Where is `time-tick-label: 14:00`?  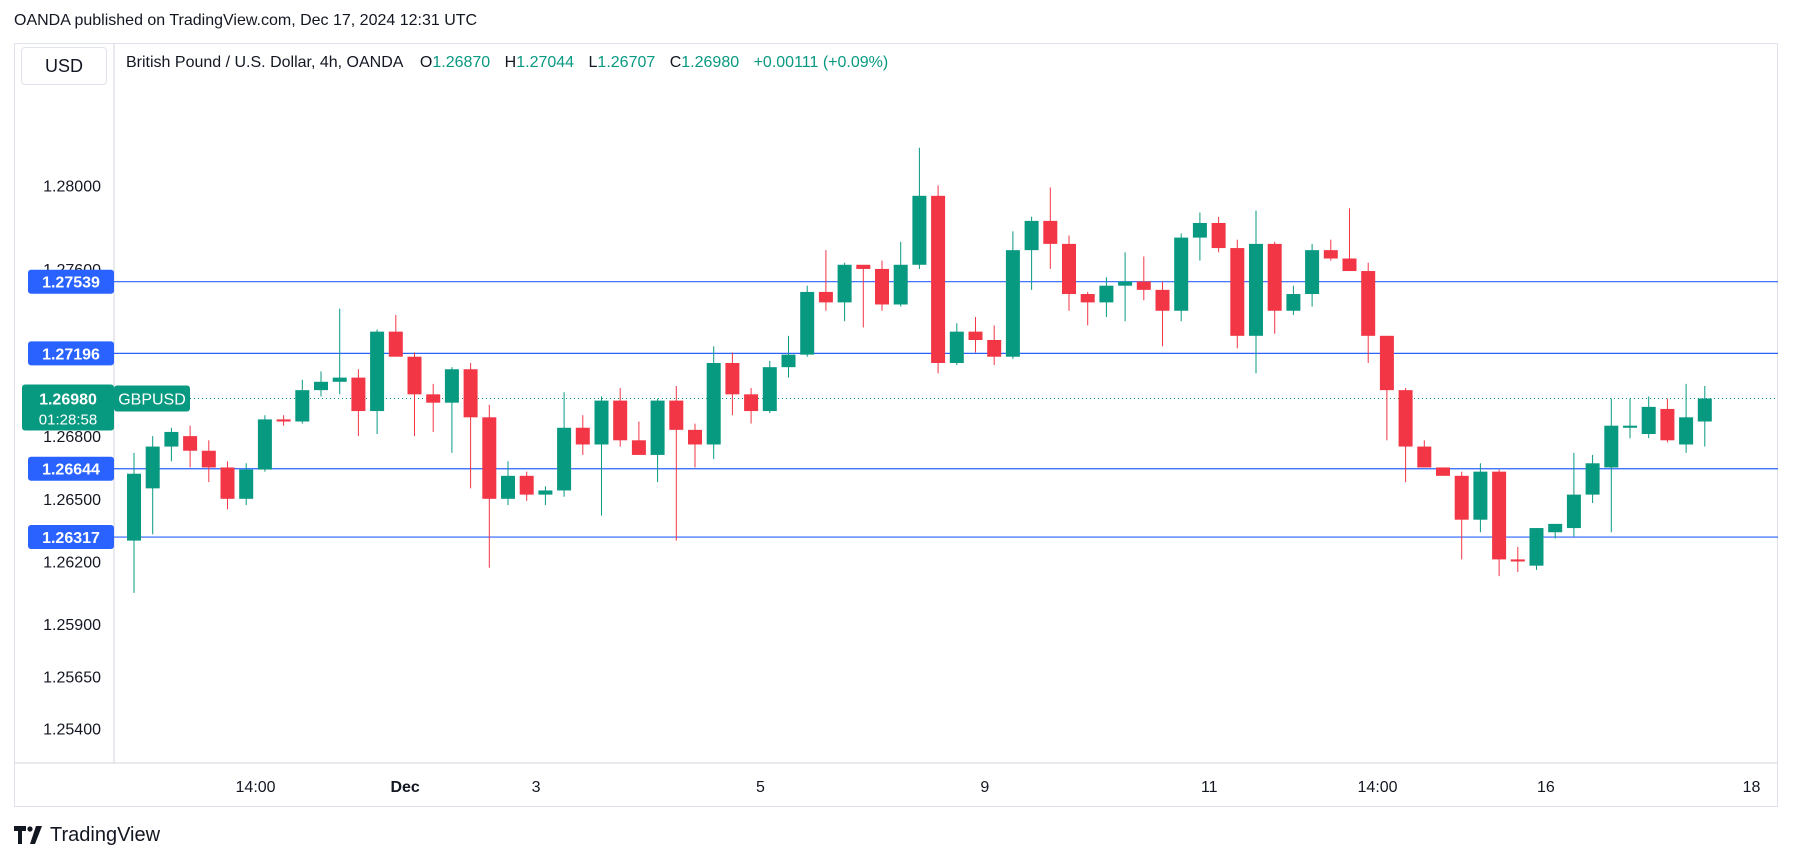
time-tick-label: 14:00 is located at coordinates (256, 787).